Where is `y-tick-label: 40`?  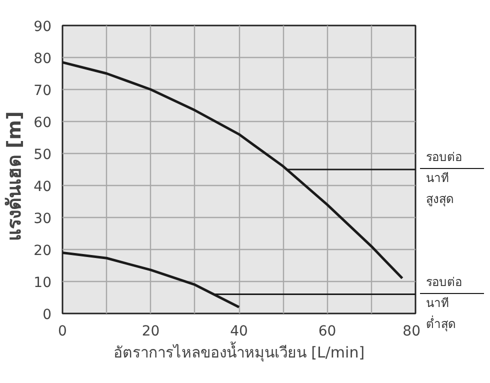 y-tick-label: 40 is located at coordinates (43, 187).